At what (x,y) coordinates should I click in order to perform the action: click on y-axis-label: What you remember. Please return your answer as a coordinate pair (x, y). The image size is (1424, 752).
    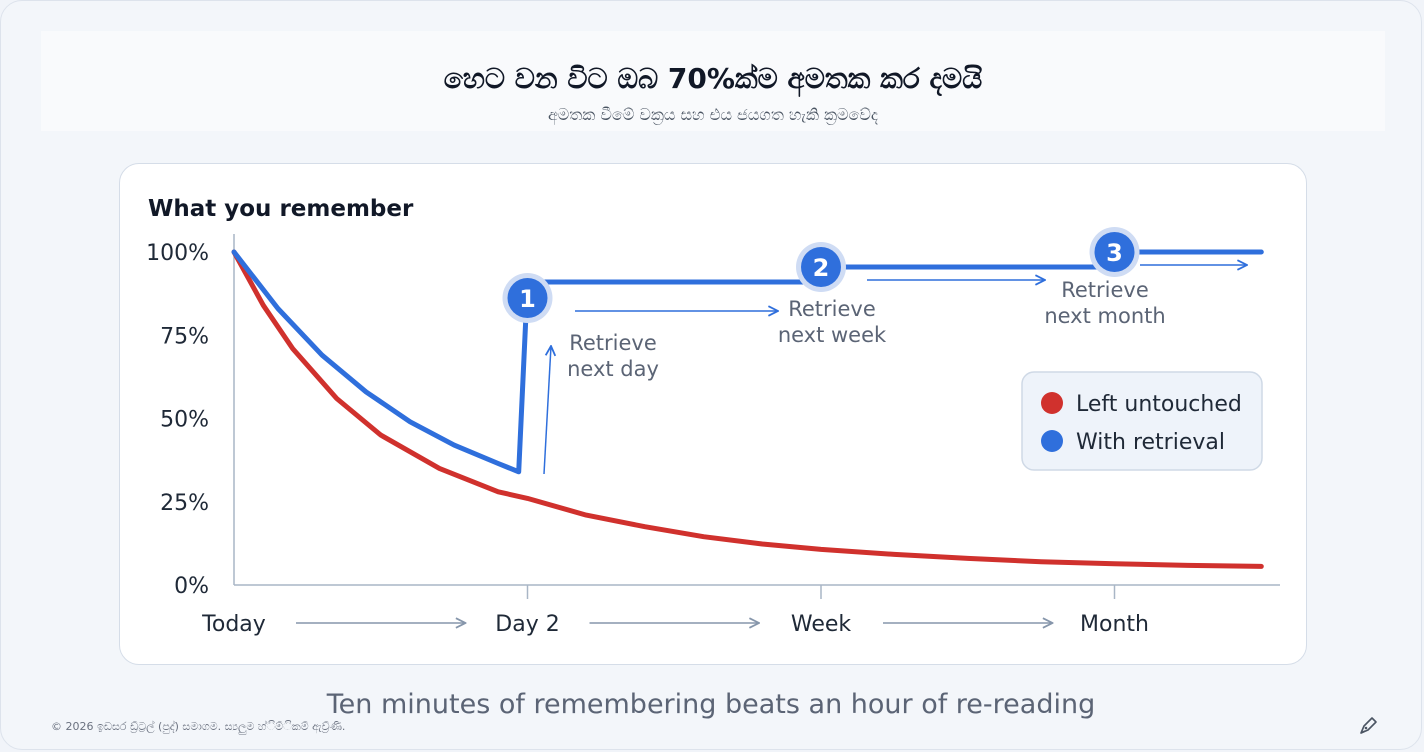
    Looking at the image, I should click on (281, 209).